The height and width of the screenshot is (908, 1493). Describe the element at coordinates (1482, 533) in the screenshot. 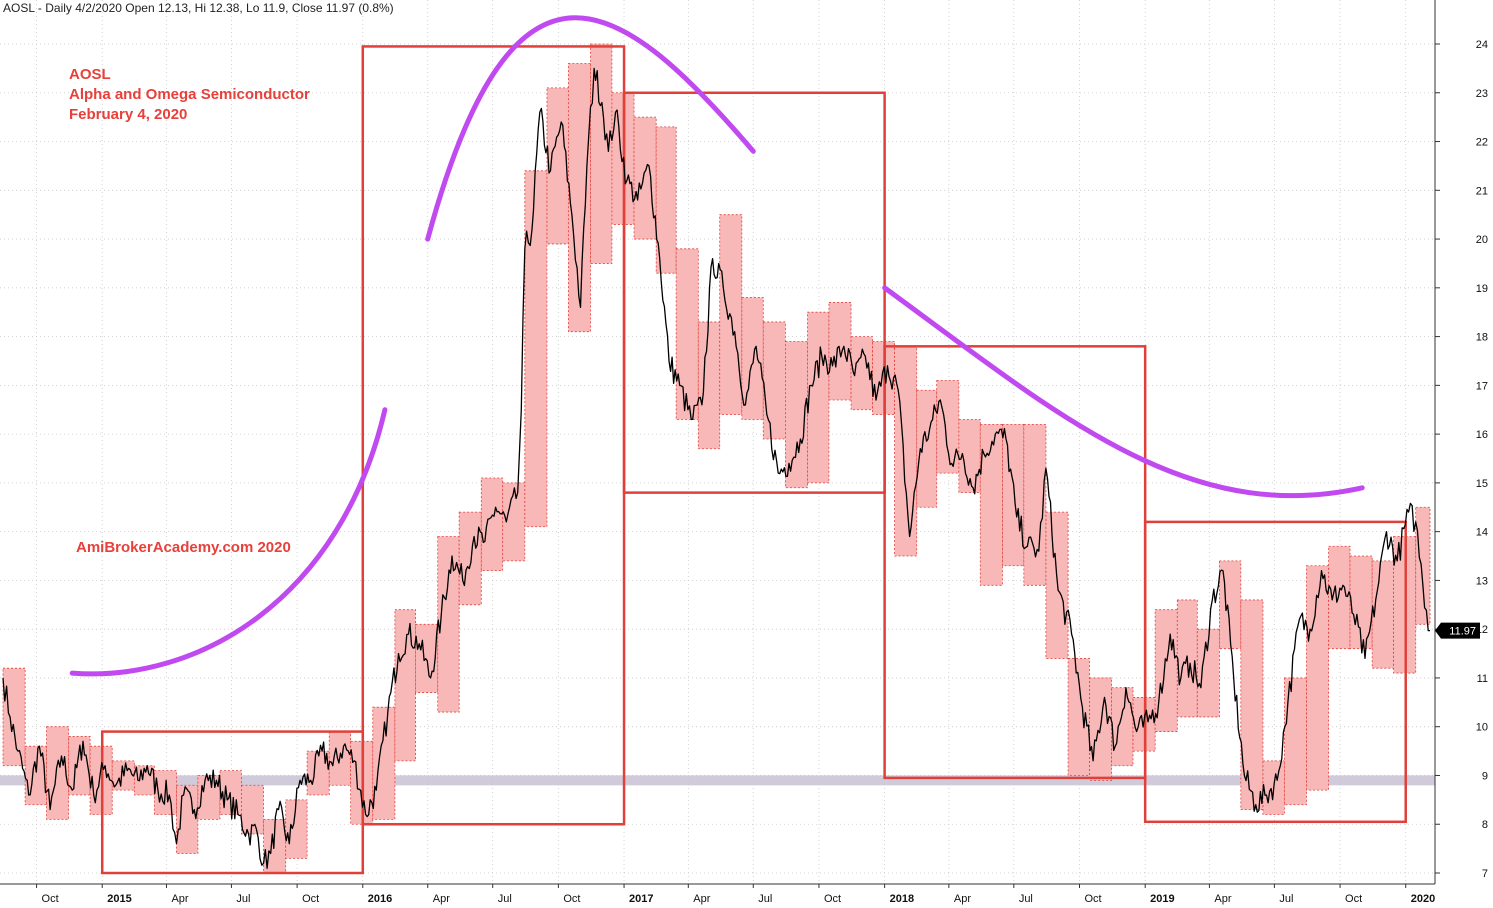

I see `y-tick-label-14: 14` at that location.